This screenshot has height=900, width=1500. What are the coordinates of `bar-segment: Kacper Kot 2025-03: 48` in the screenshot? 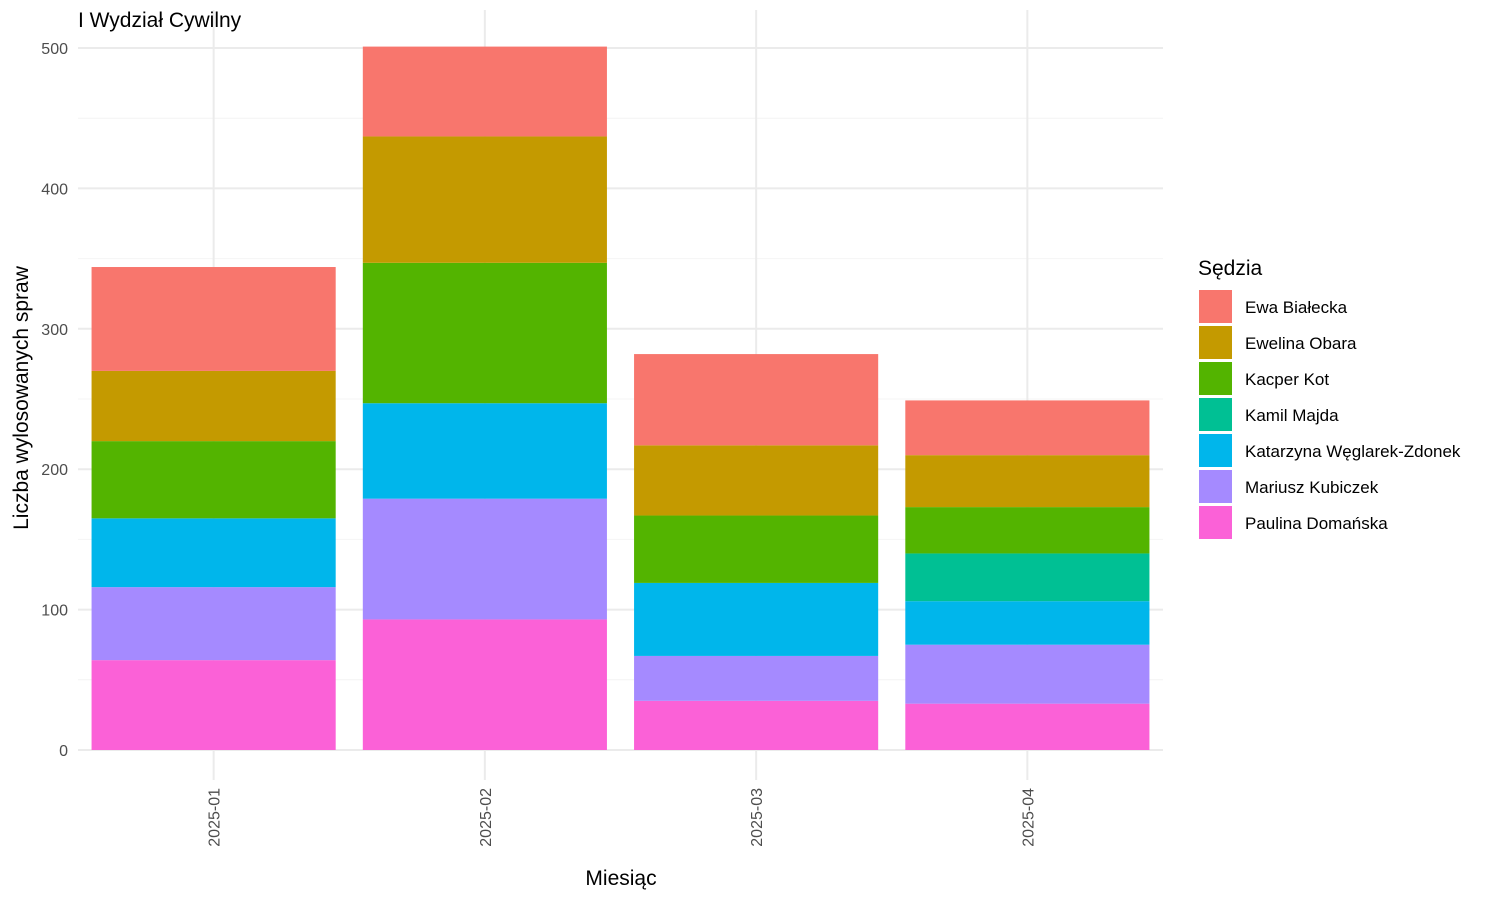 It's located at (756, 549).